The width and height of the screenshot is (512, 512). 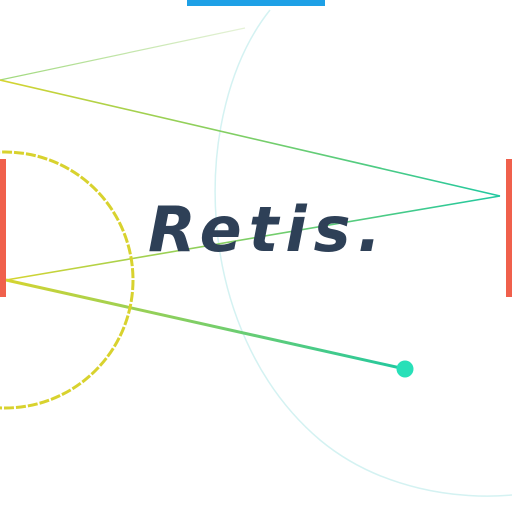 What do you see at coordinates (3, 228) in the screenshot?
I see `left-paddle` at bounding box center [3, 228].